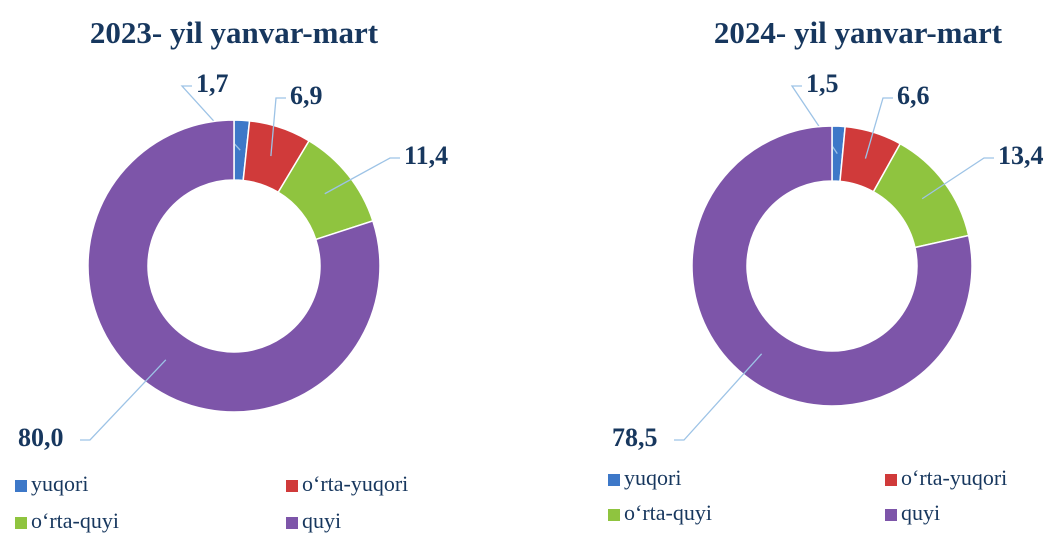  I want to click on chart-title: 2023- yil yanvar-mart, so click(234, 32).